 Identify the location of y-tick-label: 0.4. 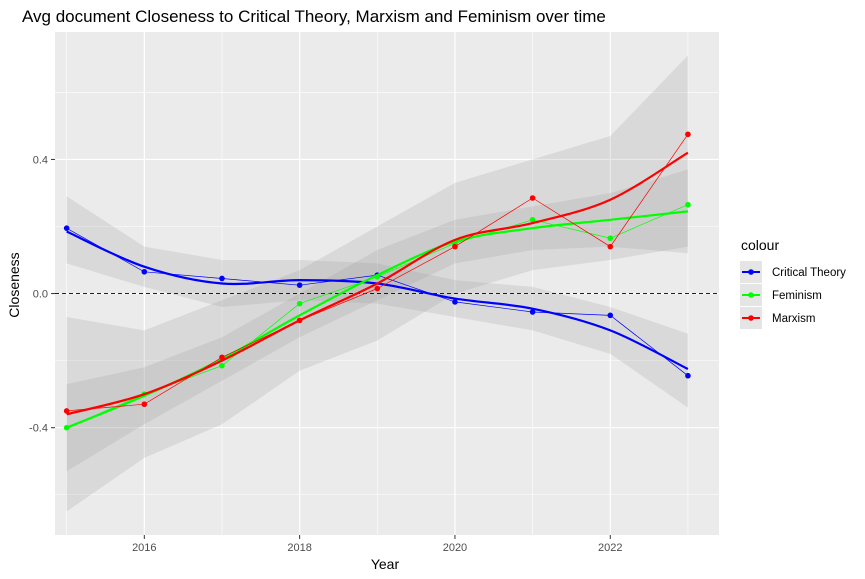
(40, 160).